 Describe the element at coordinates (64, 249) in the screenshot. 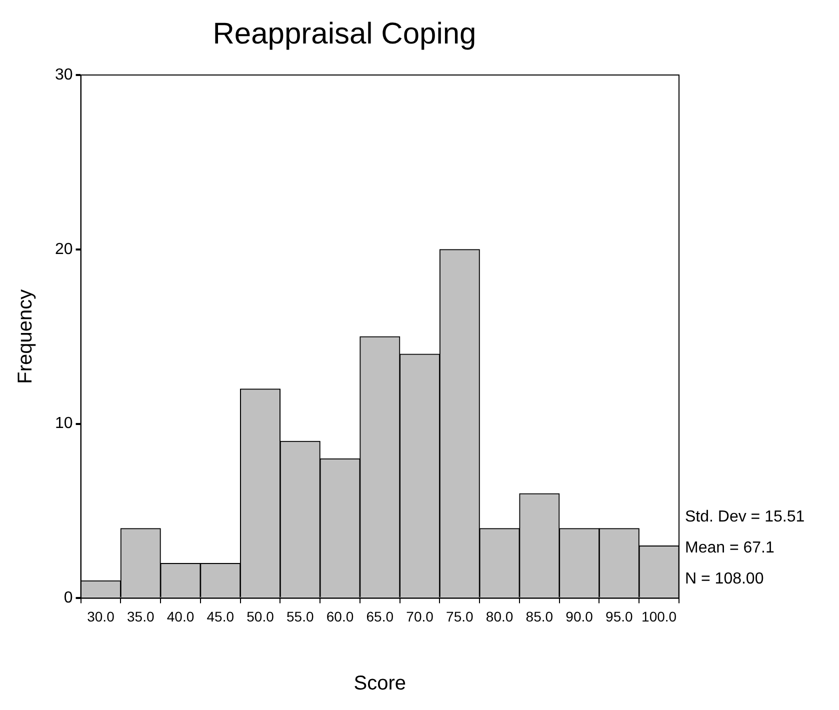

I see `y-tick-label: 20` at that location.